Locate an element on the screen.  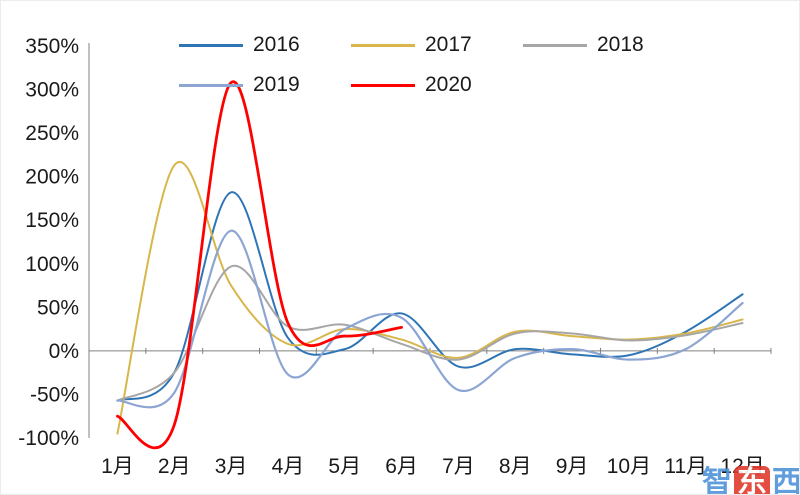
x-tick-label: 7月 is located at coordinates (458, 466).